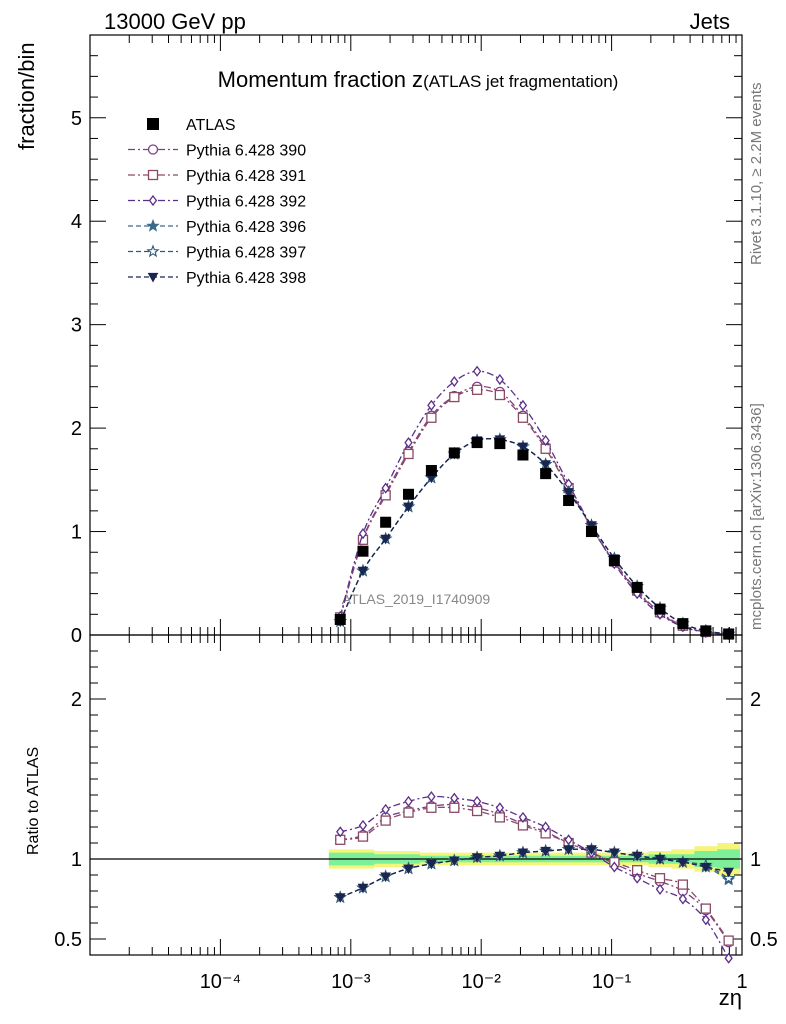  I want to click on series-1-line, so click(534, 510).